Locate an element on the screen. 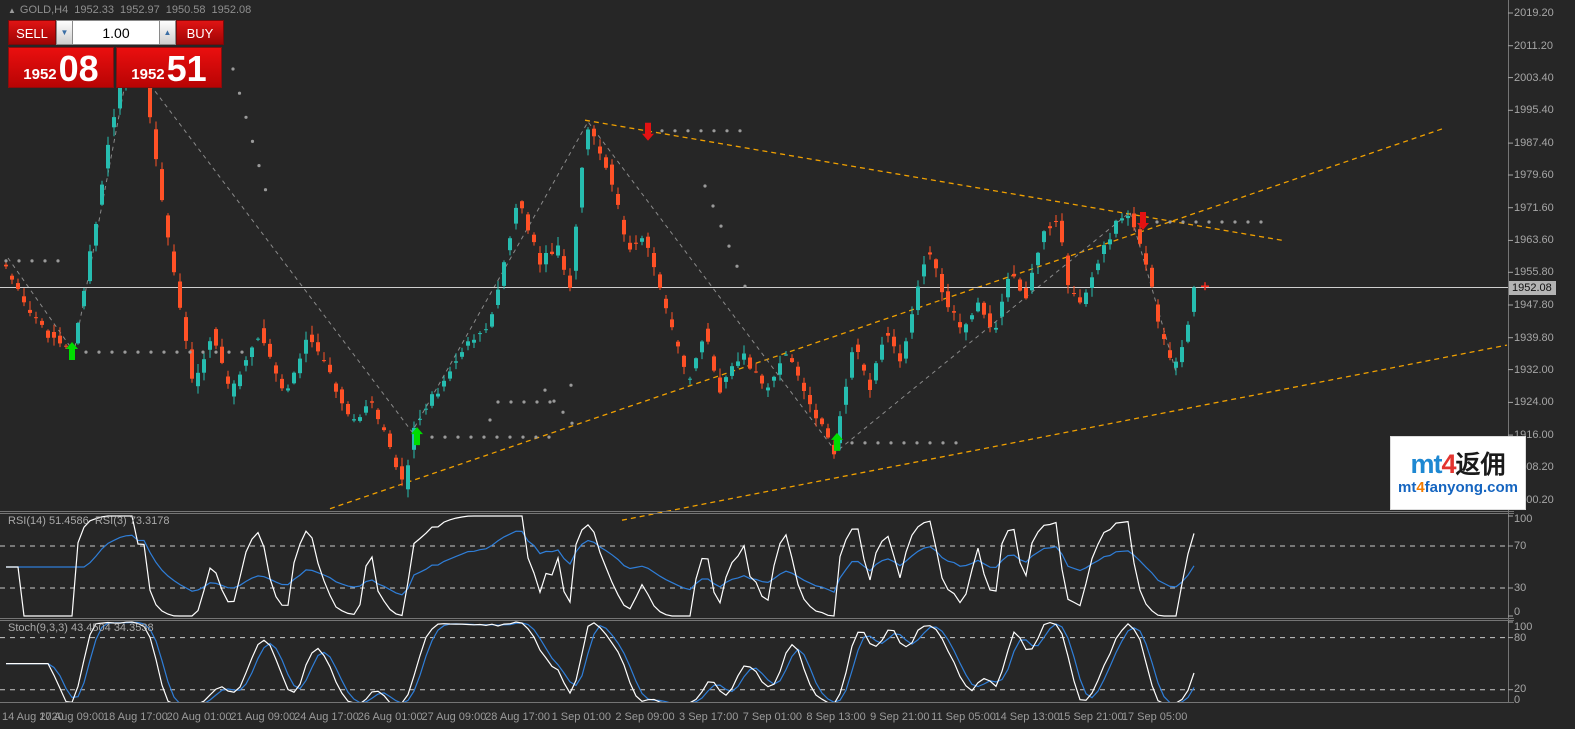  time-axis-label: 14 Aug 2020 is located at coordinates (33, 717).